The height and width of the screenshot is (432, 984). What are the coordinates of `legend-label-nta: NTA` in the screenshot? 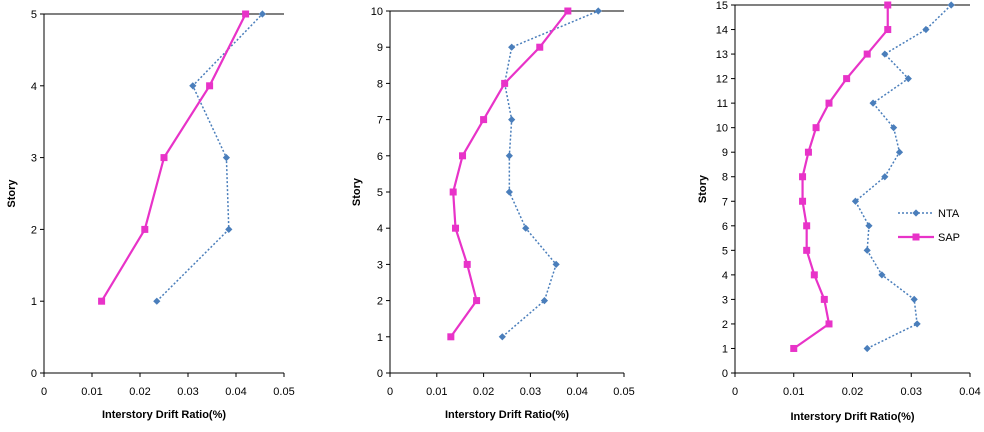 It's located at (949, 214).